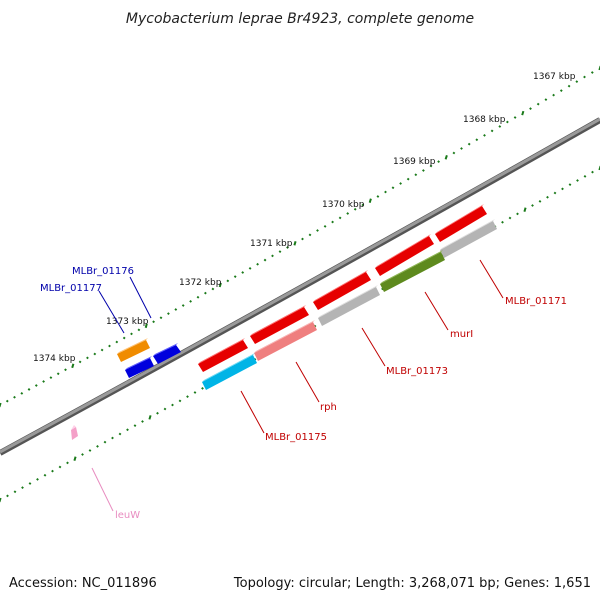 The height and width of the screenshot is (600, 600). What do you see at coordinates (536, 301) in the screenshot?
I see `gene-label-MLBr_01171: MLBr_01171` at bounding box center [536, 301].